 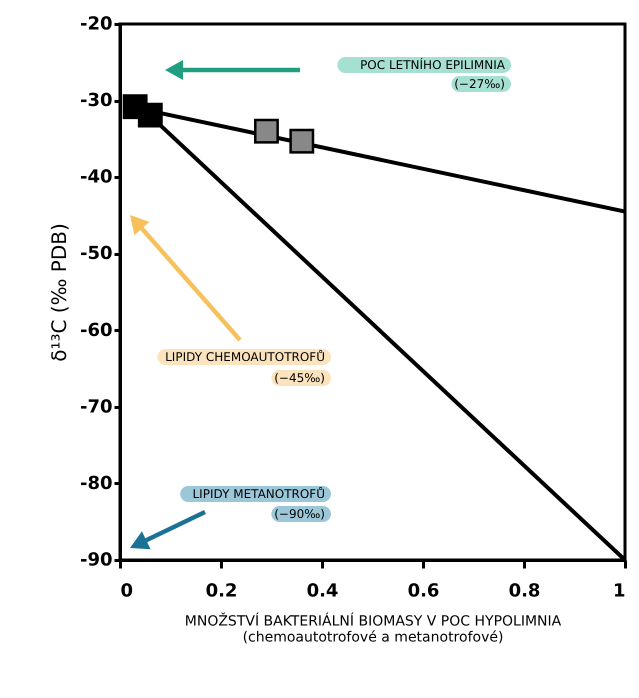 I want to click on y-axis-title: δ¹³C (‰ PDB), so click(x=58, y=292).